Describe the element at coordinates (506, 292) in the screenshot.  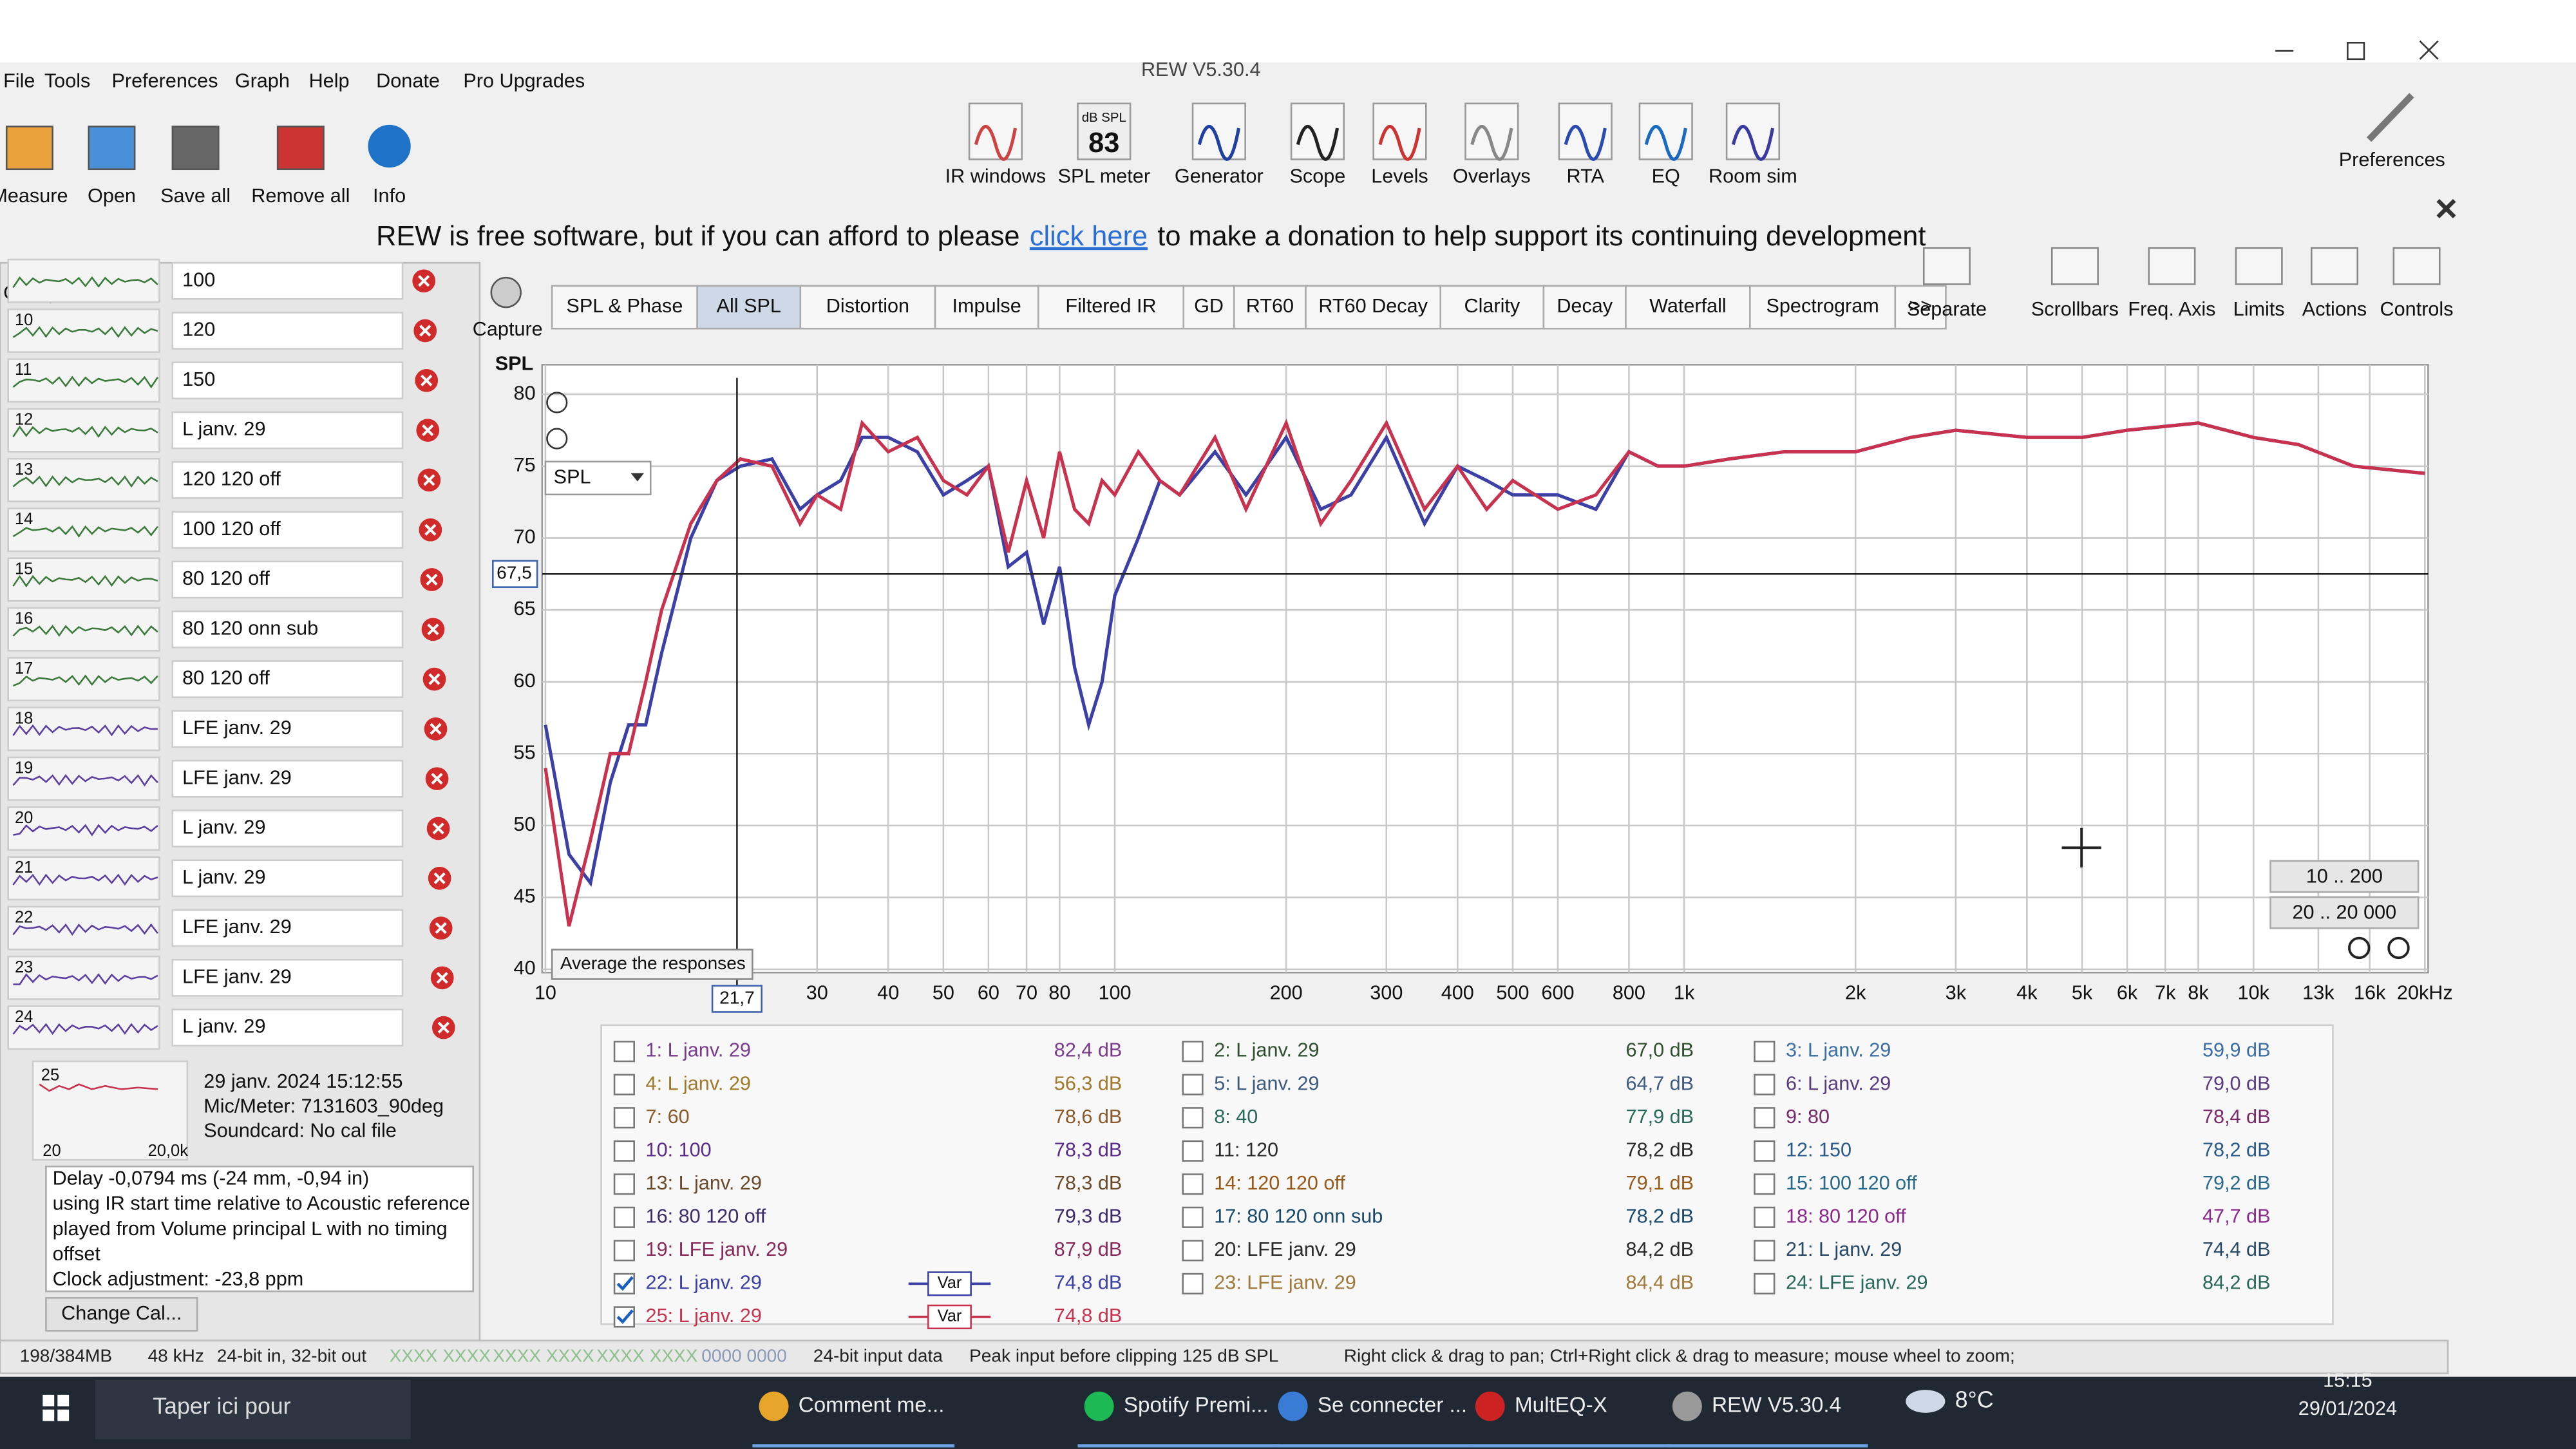
I see `capture-icon` at that location.